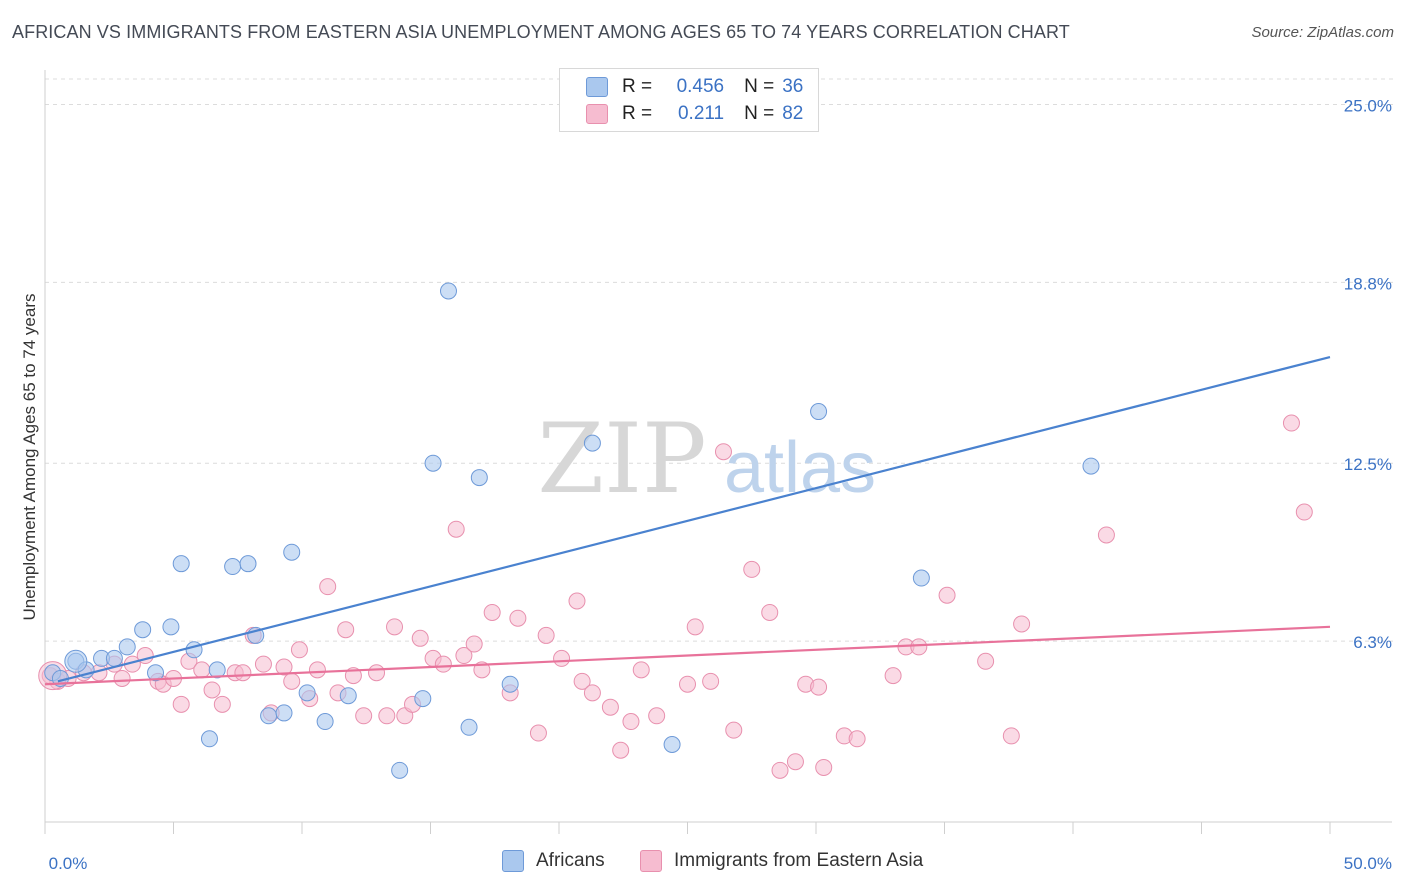  What do you see at coordinates (1372, 642) in the screenshot?
I see `y-tick-label: 6.3%` at bounding box center [1372, 642].